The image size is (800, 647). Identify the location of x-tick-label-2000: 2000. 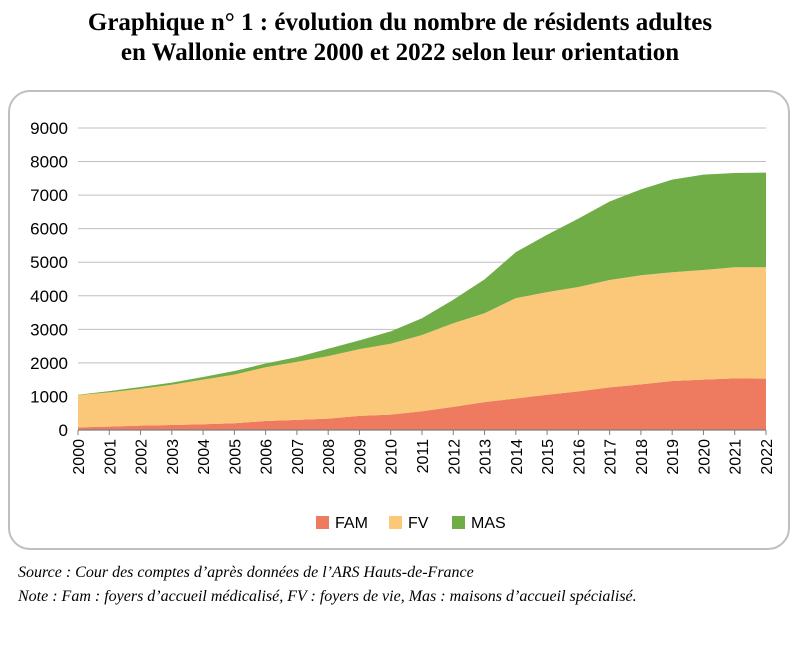
(79, 457).